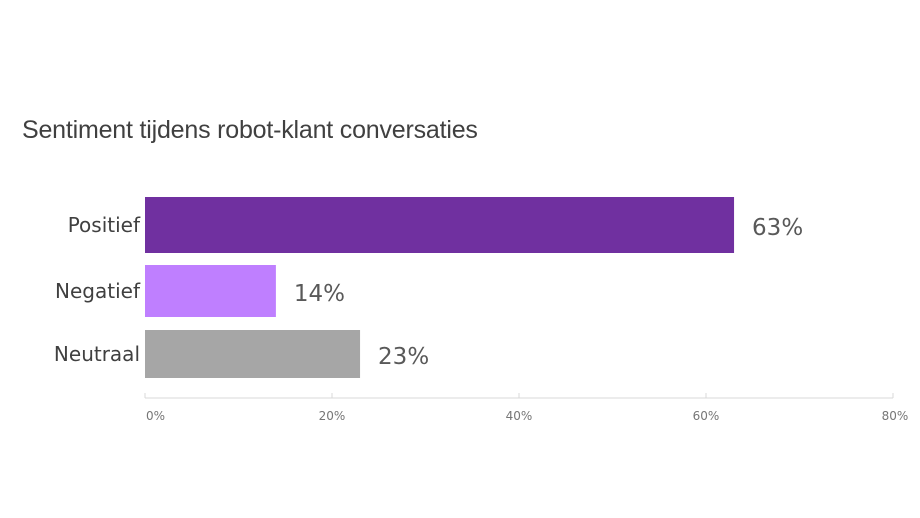 Image resolution: width=920 pixels, height=518 pixels. I want to click on bar-positief, so click(440, 225).